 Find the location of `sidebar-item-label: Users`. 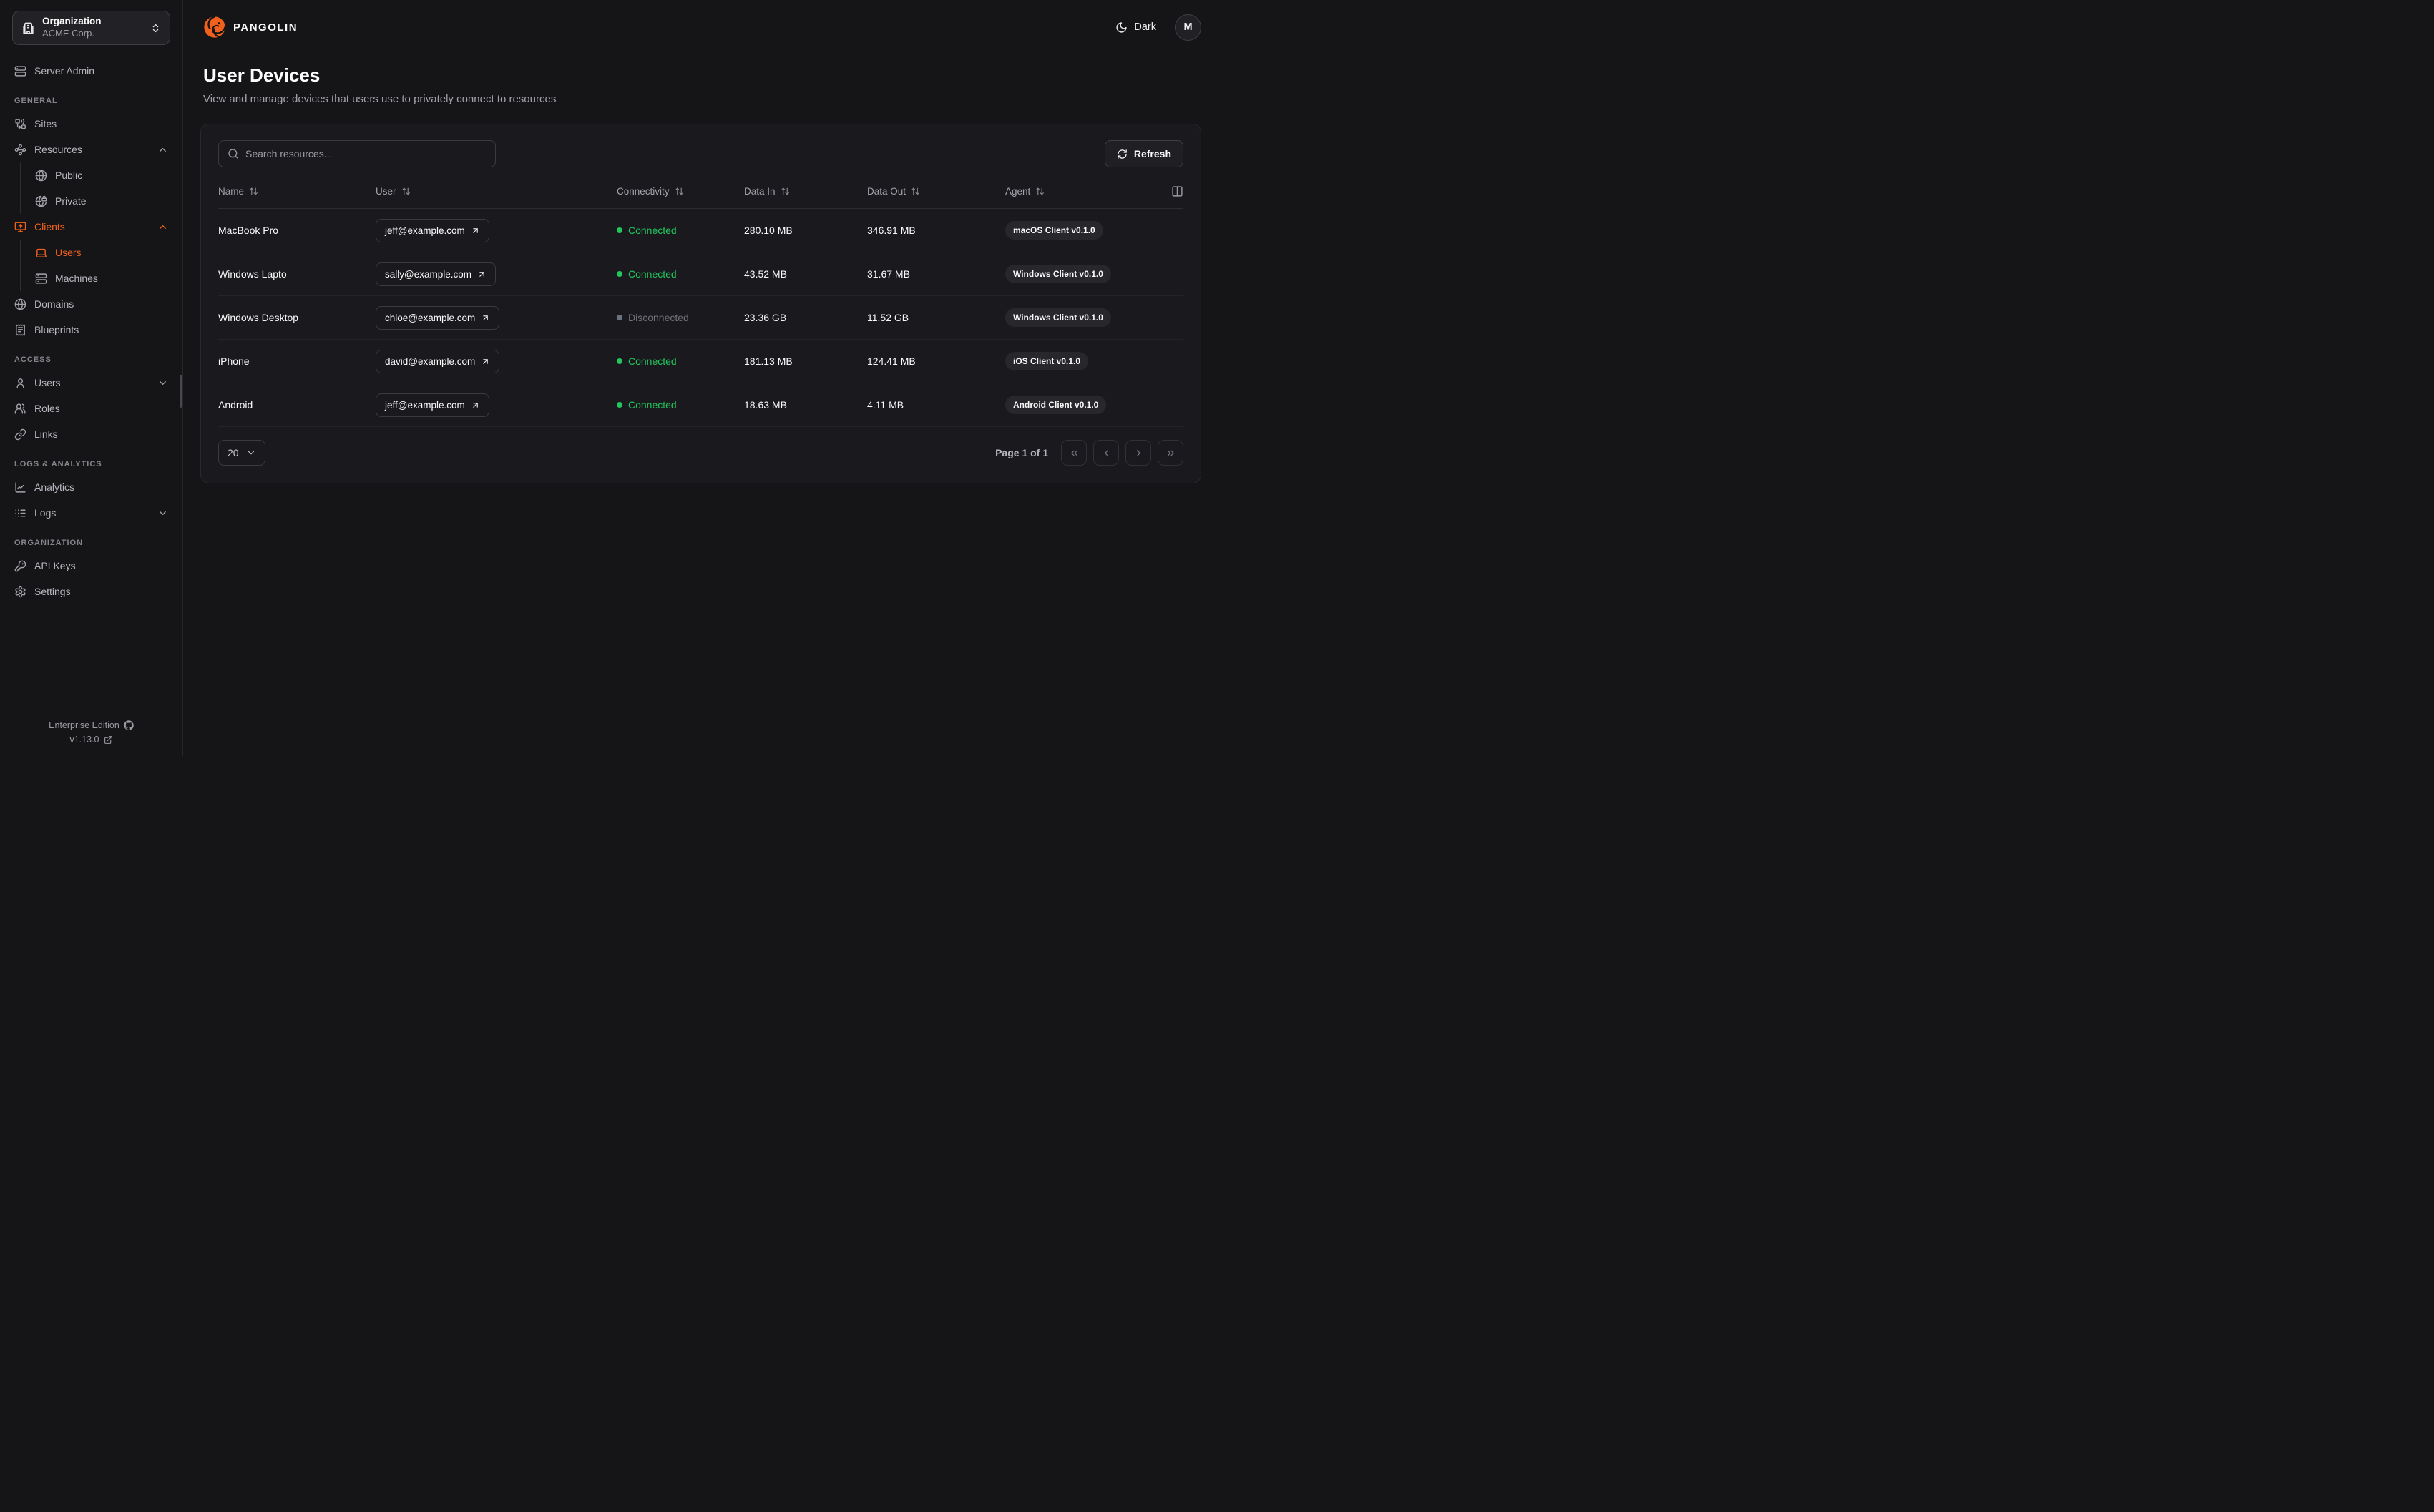

sidebar-item-label: Users is located at coordinates (68, 252).